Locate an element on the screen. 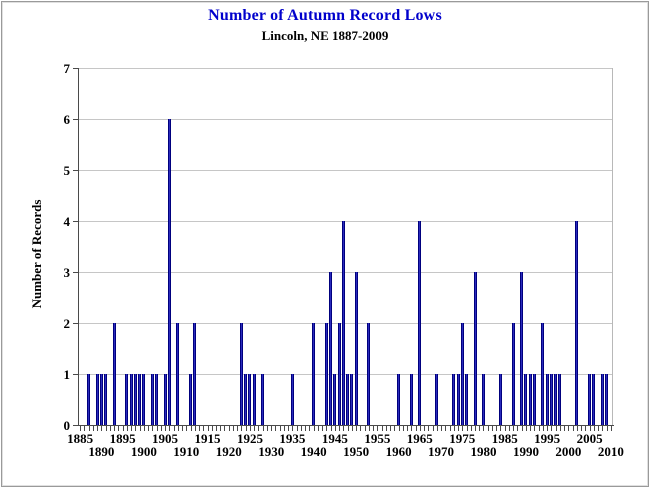  bar-1989 is located at coordinates (522, 348).